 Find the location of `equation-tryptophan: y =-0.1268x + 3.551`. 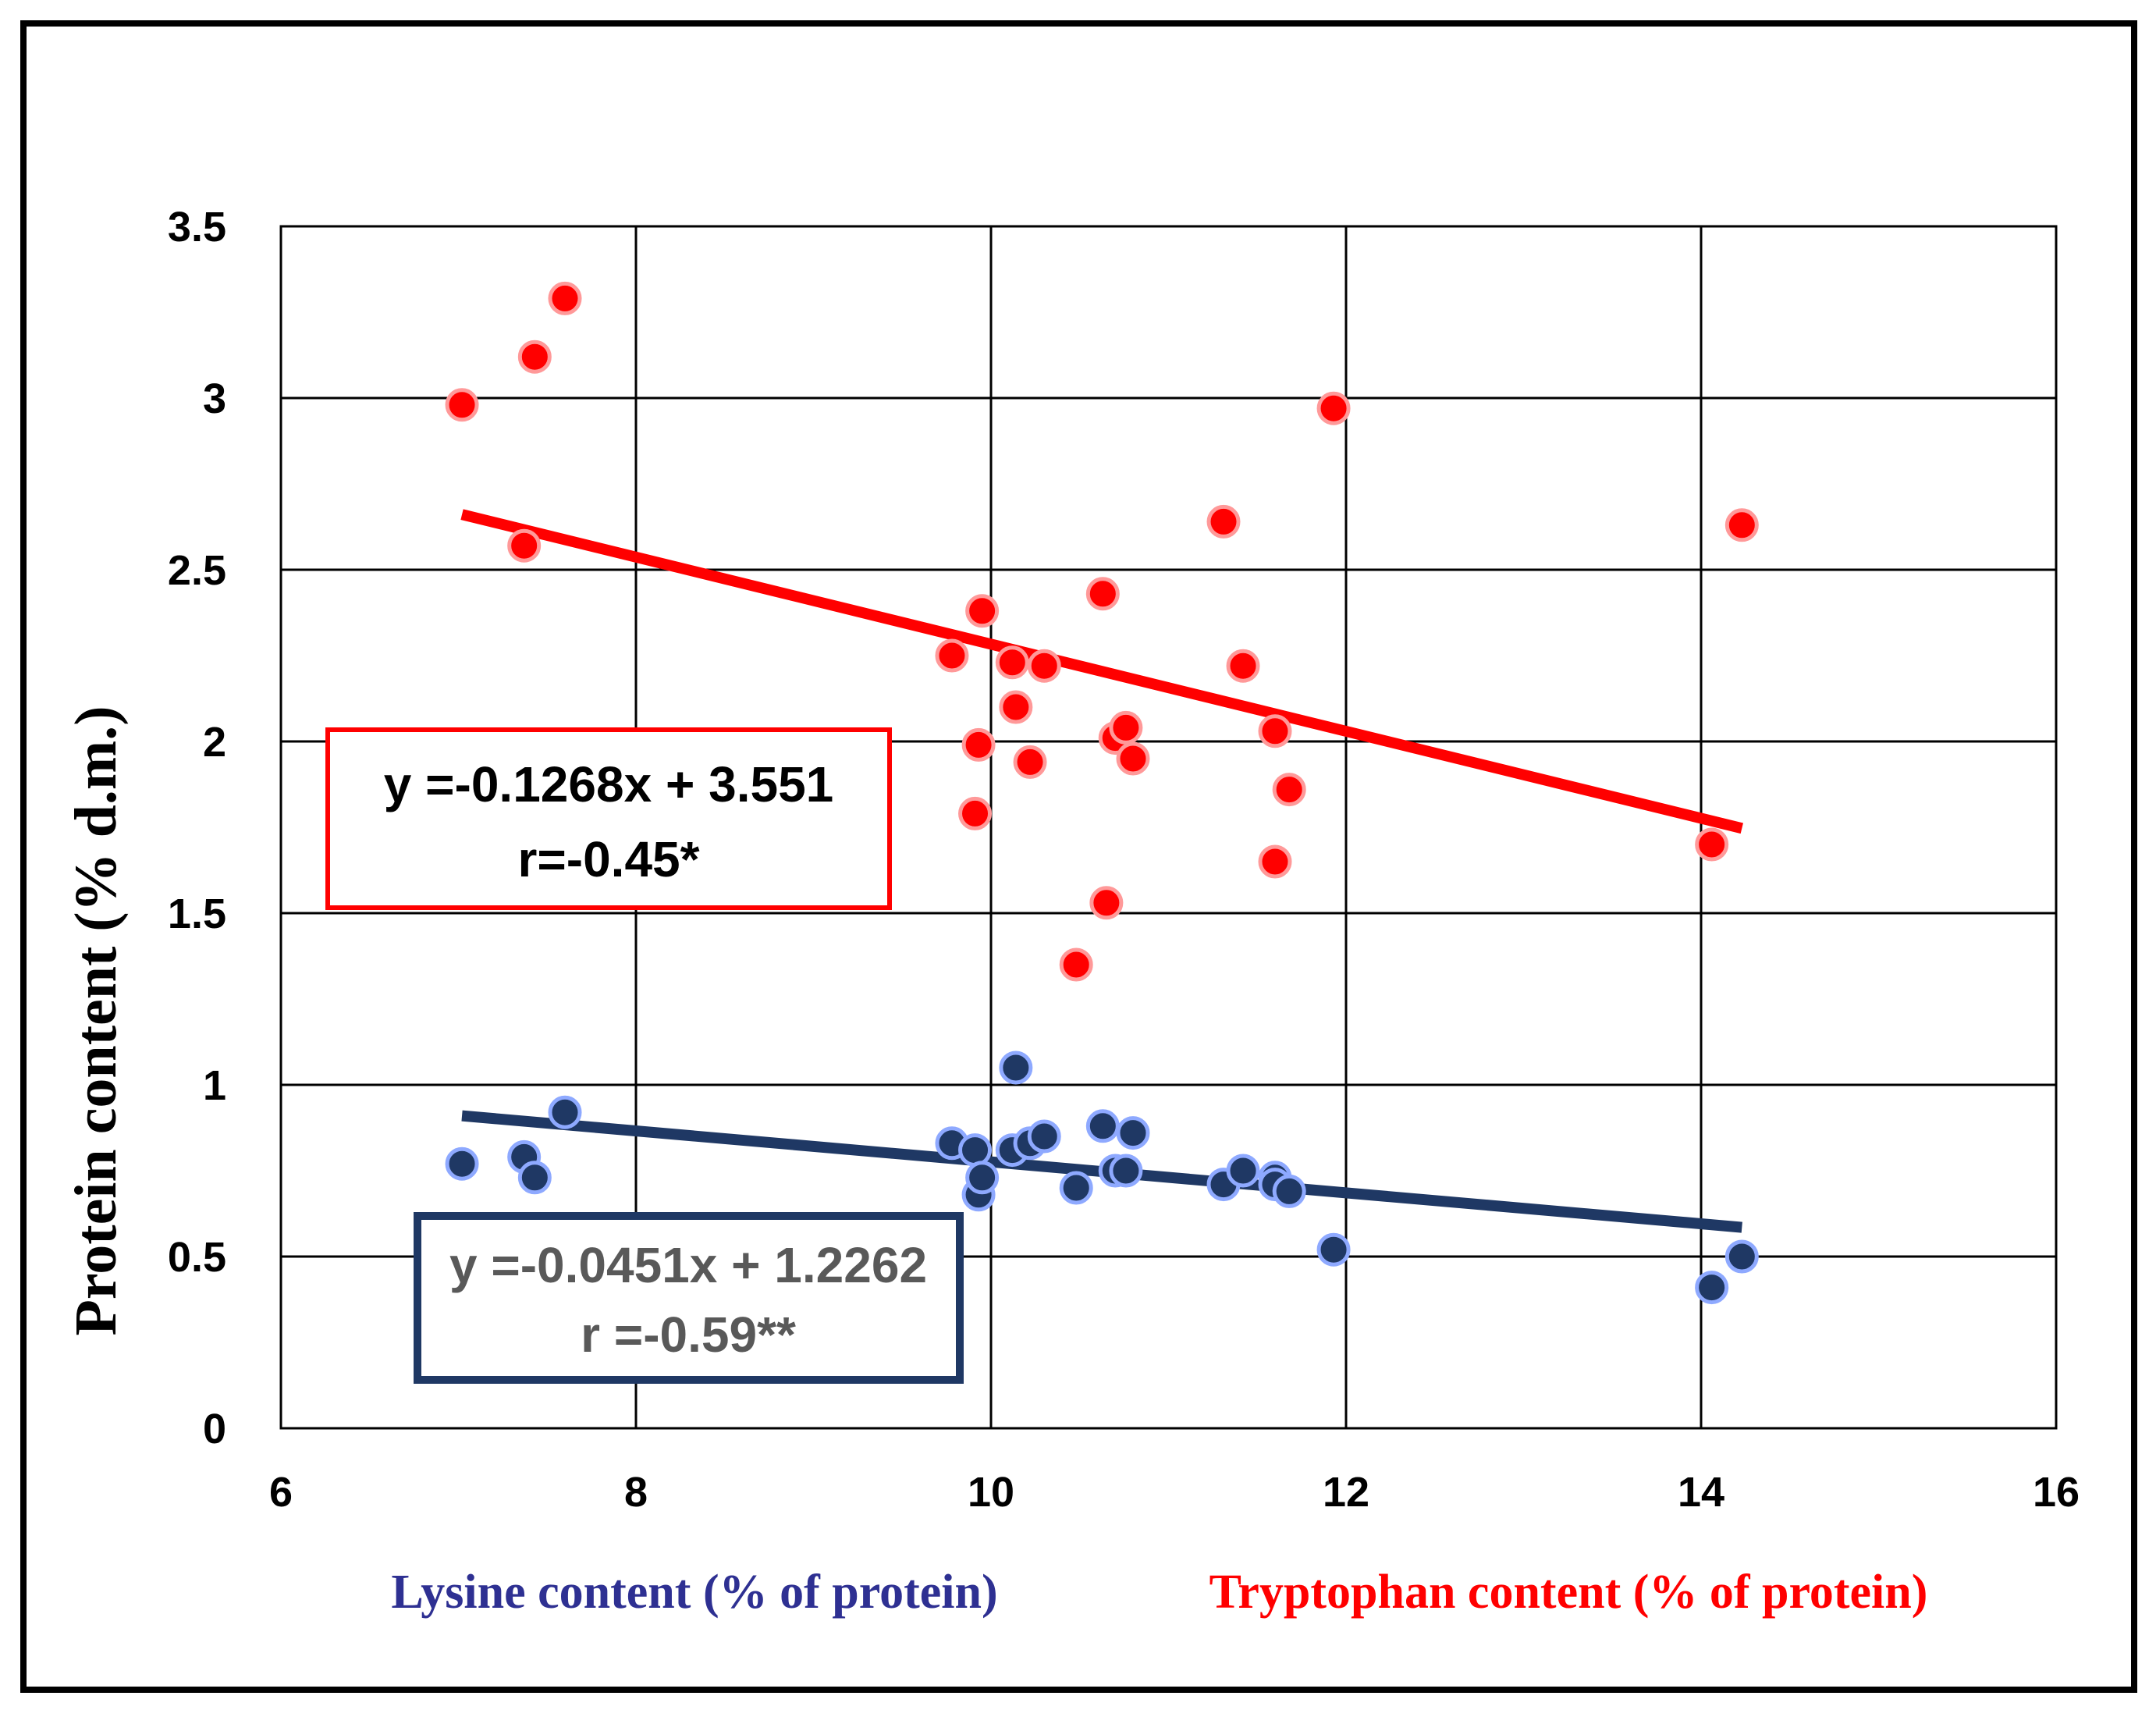

equation-tryptophan: y =-0.1268x + 3.551 is located at coordinates (609, 784).